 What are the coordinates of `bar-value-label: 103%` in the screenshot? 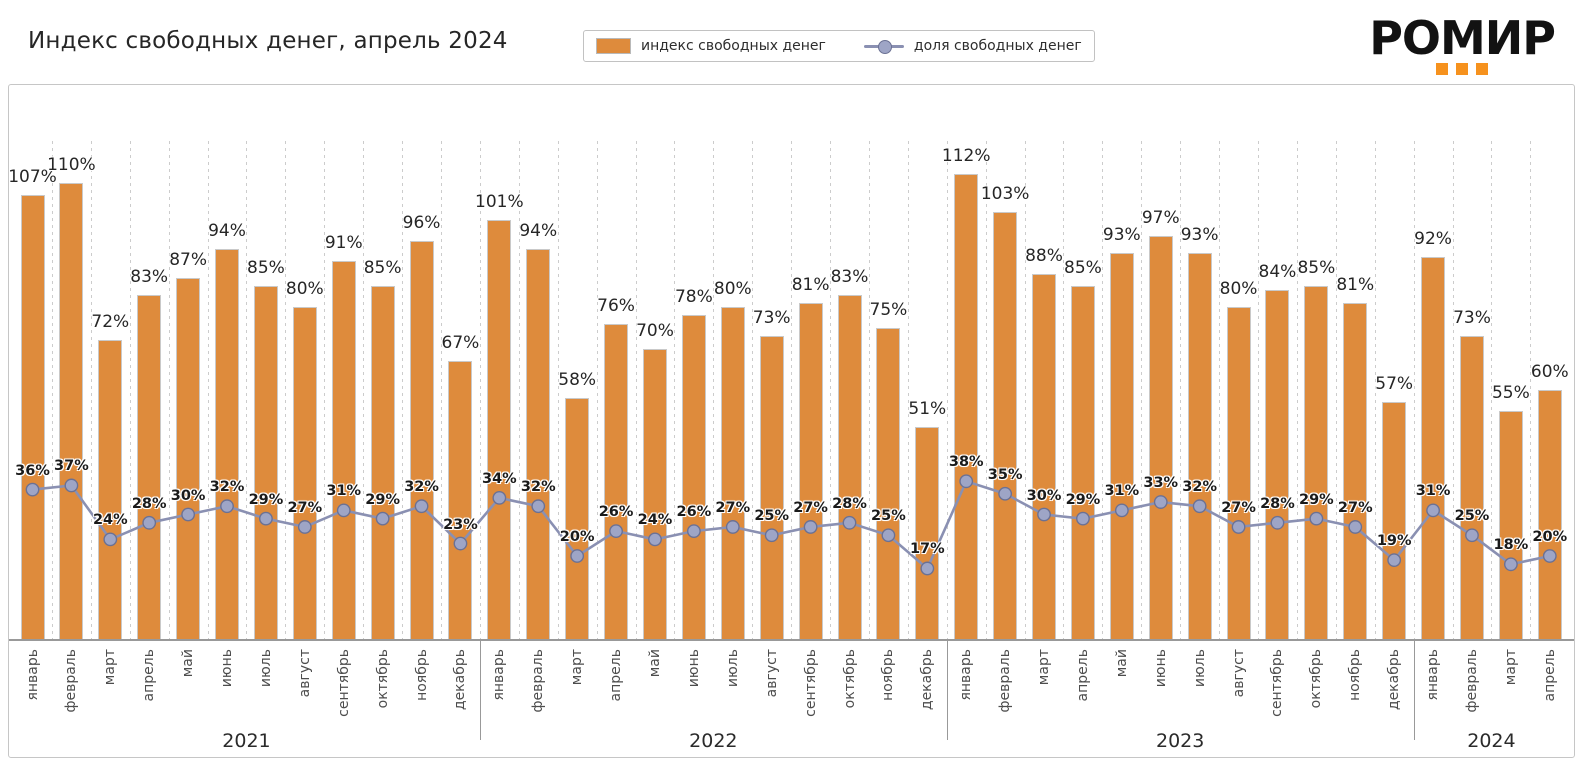 It's located at (1005, 193).